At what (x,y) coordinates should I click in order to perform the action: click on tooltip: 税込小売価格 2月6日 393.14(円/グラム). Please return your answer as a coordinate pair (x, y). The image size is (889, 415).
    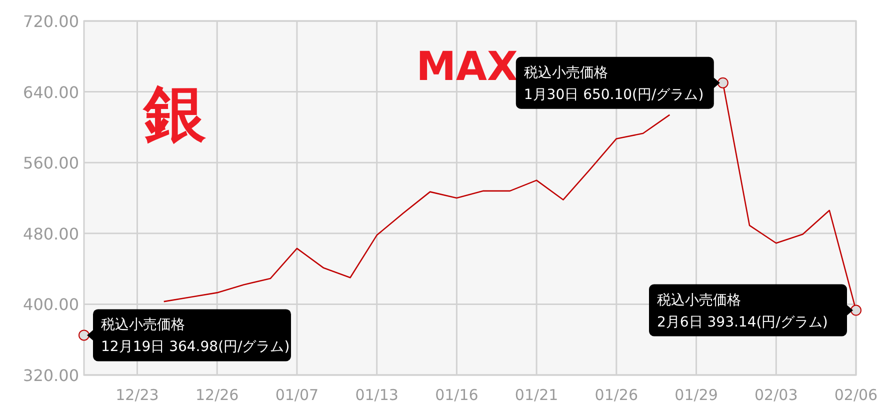
    Looking at the image, I should click on (755, 310).